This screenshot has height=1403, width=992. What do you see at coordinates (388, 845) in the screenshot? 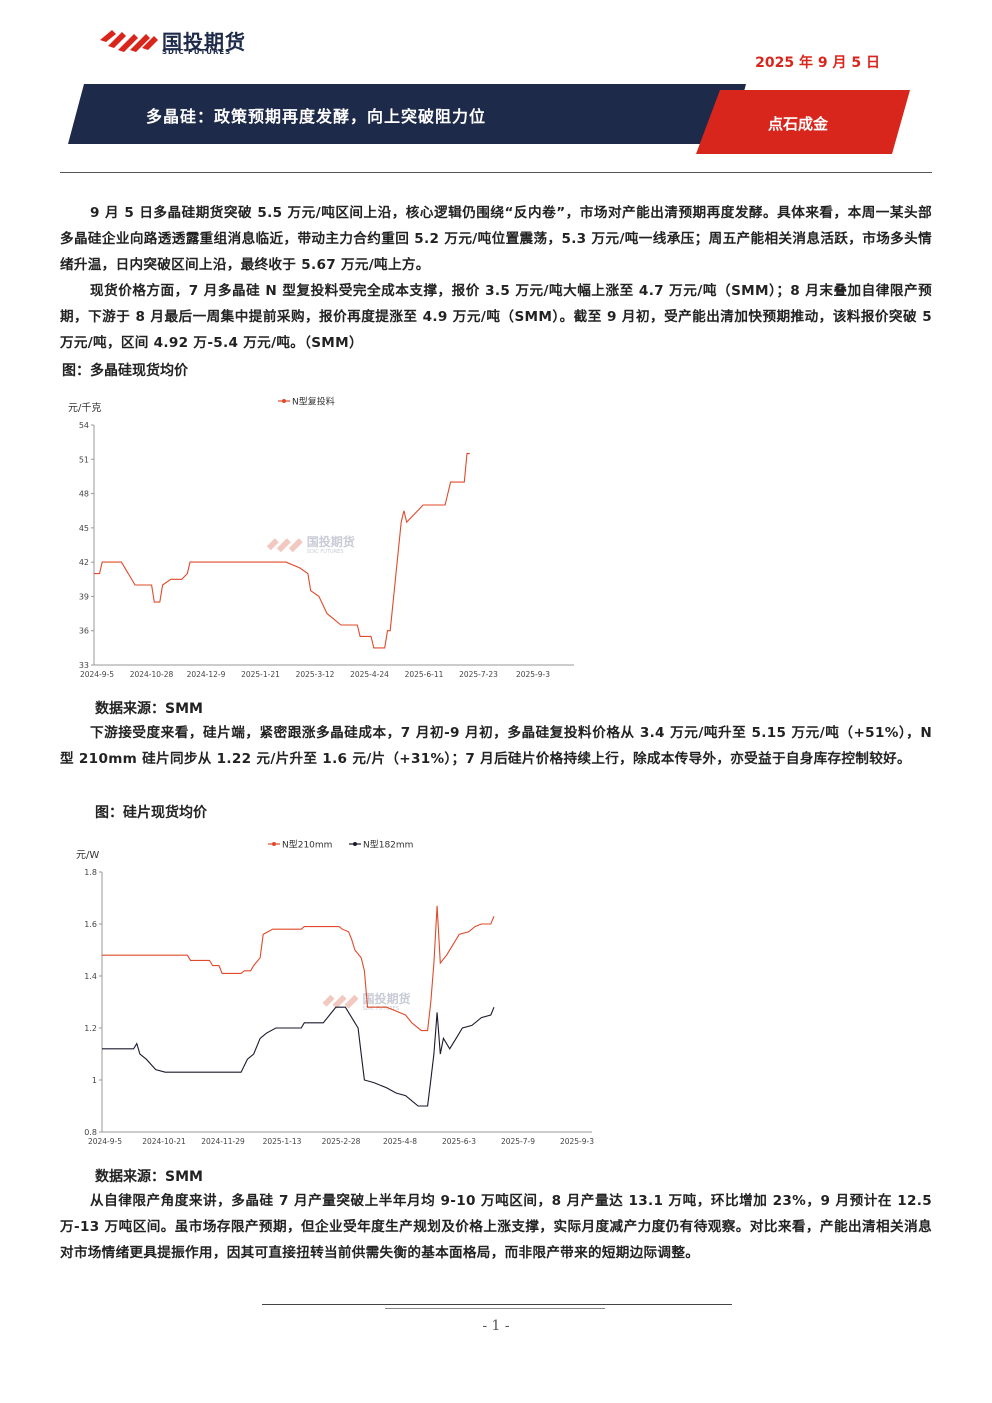
I see `legend-label: N型182mm` at bounding box center [388, 845].